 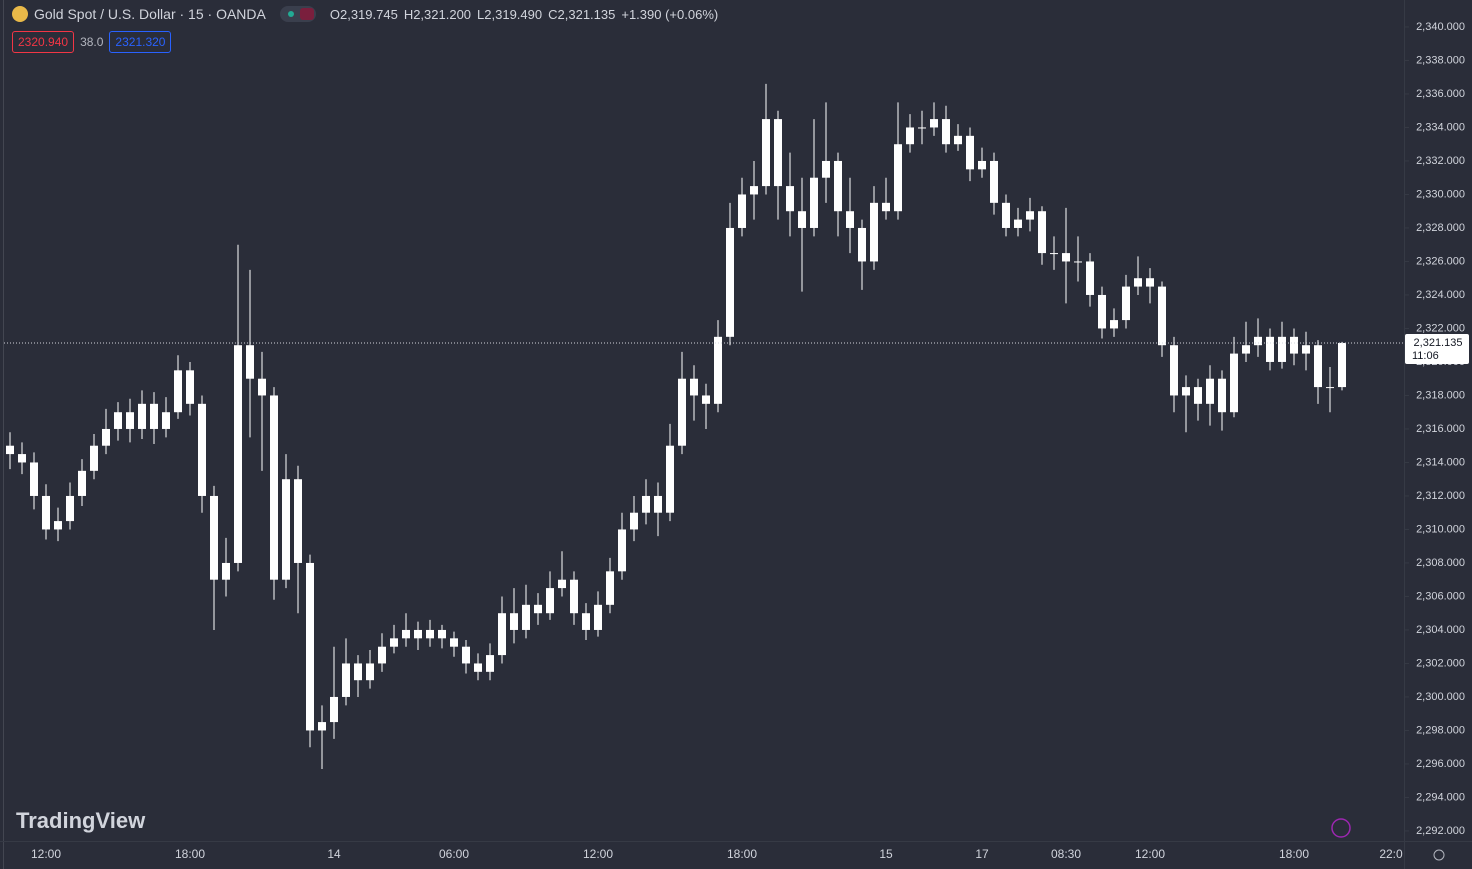 What do you see at coordinates (1440, 496) in the screenshot?
I see `y-tick-label: 2,312.000` at bounding box center [1440, 496].